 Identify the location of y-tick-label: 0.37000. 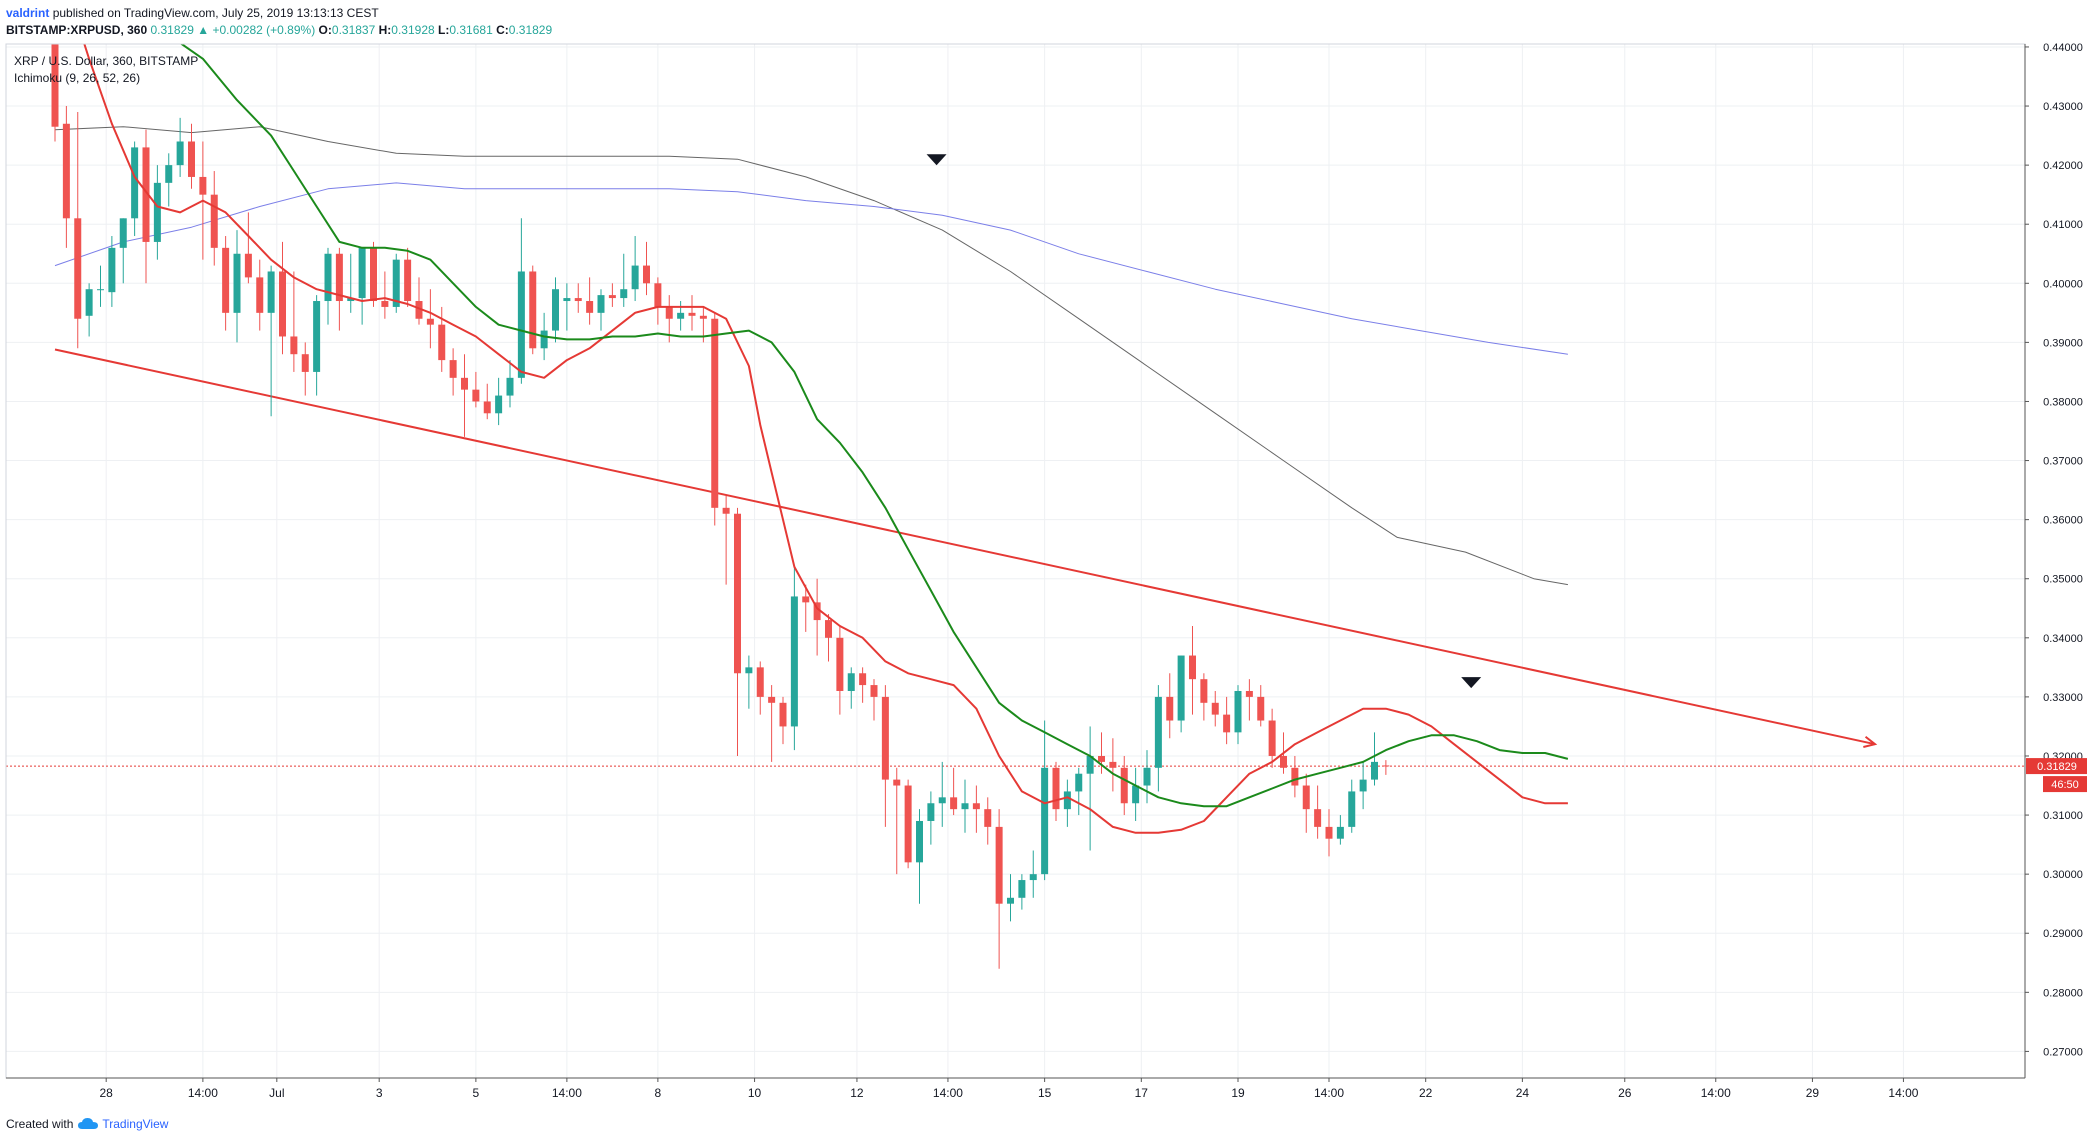
(2063, 462).